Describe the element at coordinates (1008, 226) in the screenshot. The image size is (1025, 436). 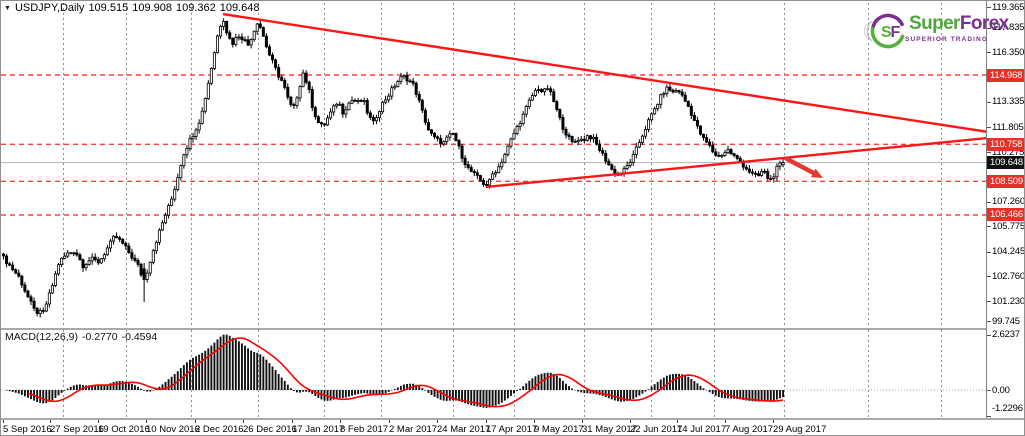
I see `price-tick-label: 105.775` at that location.